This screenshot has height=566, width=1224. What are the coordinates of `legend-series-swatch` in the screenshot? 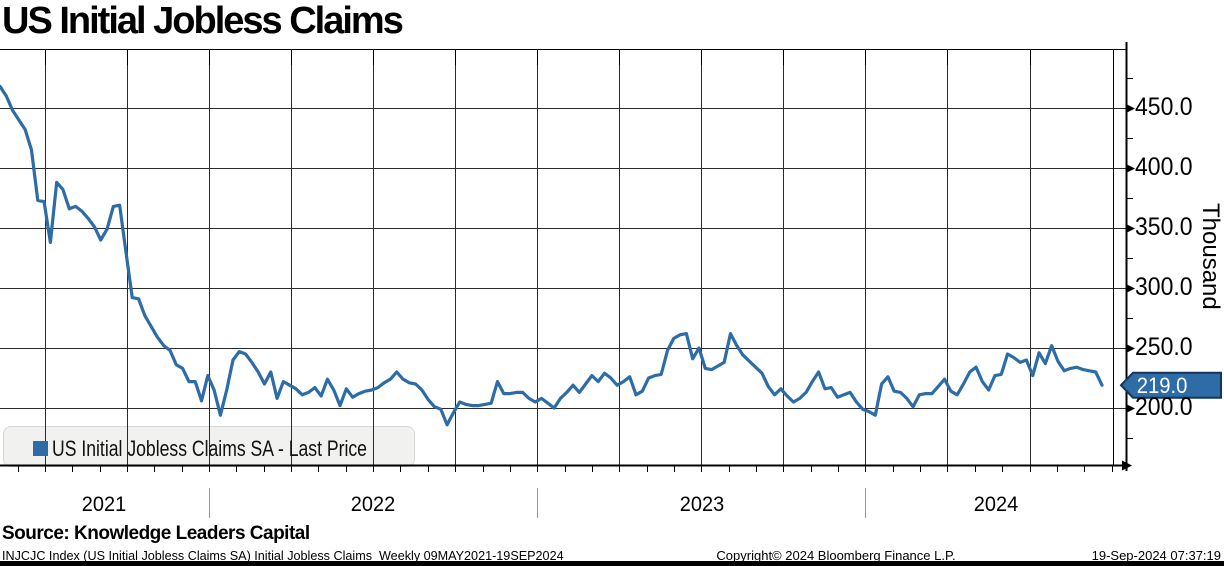 It's located at (40, 448).